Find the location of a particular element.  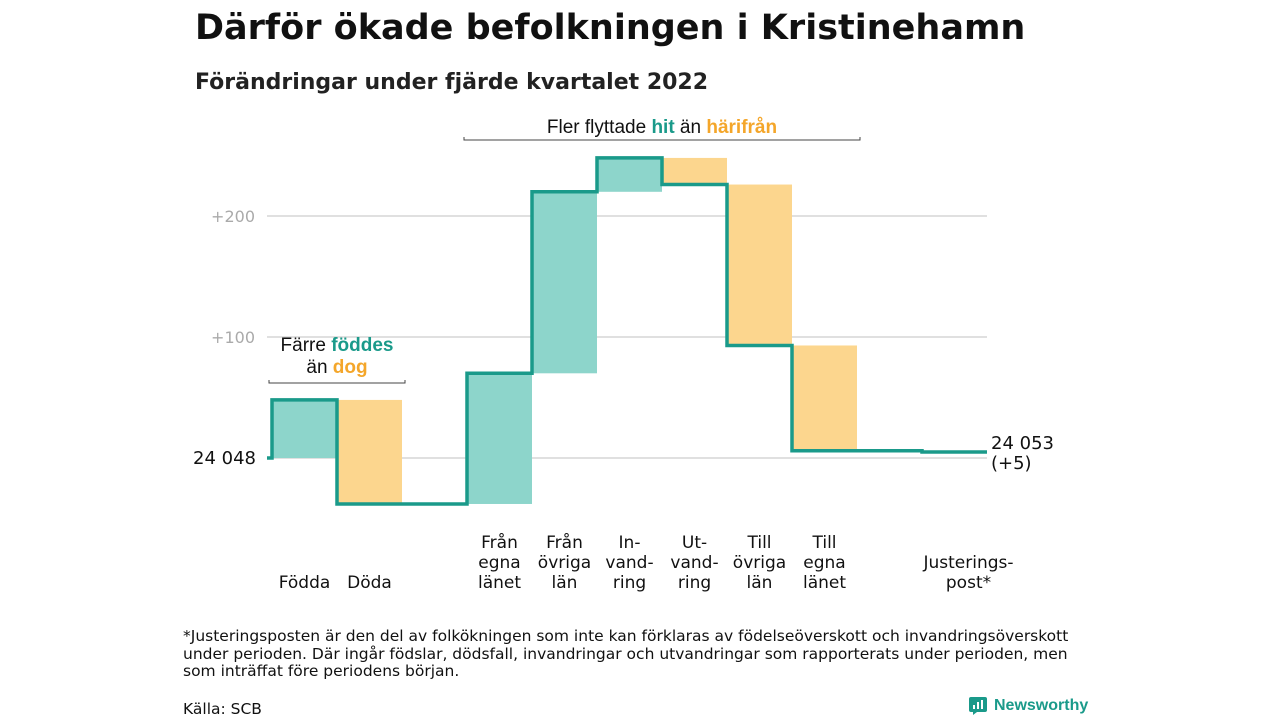

category-label: Till egna länet is located at coordinates (824, 563).